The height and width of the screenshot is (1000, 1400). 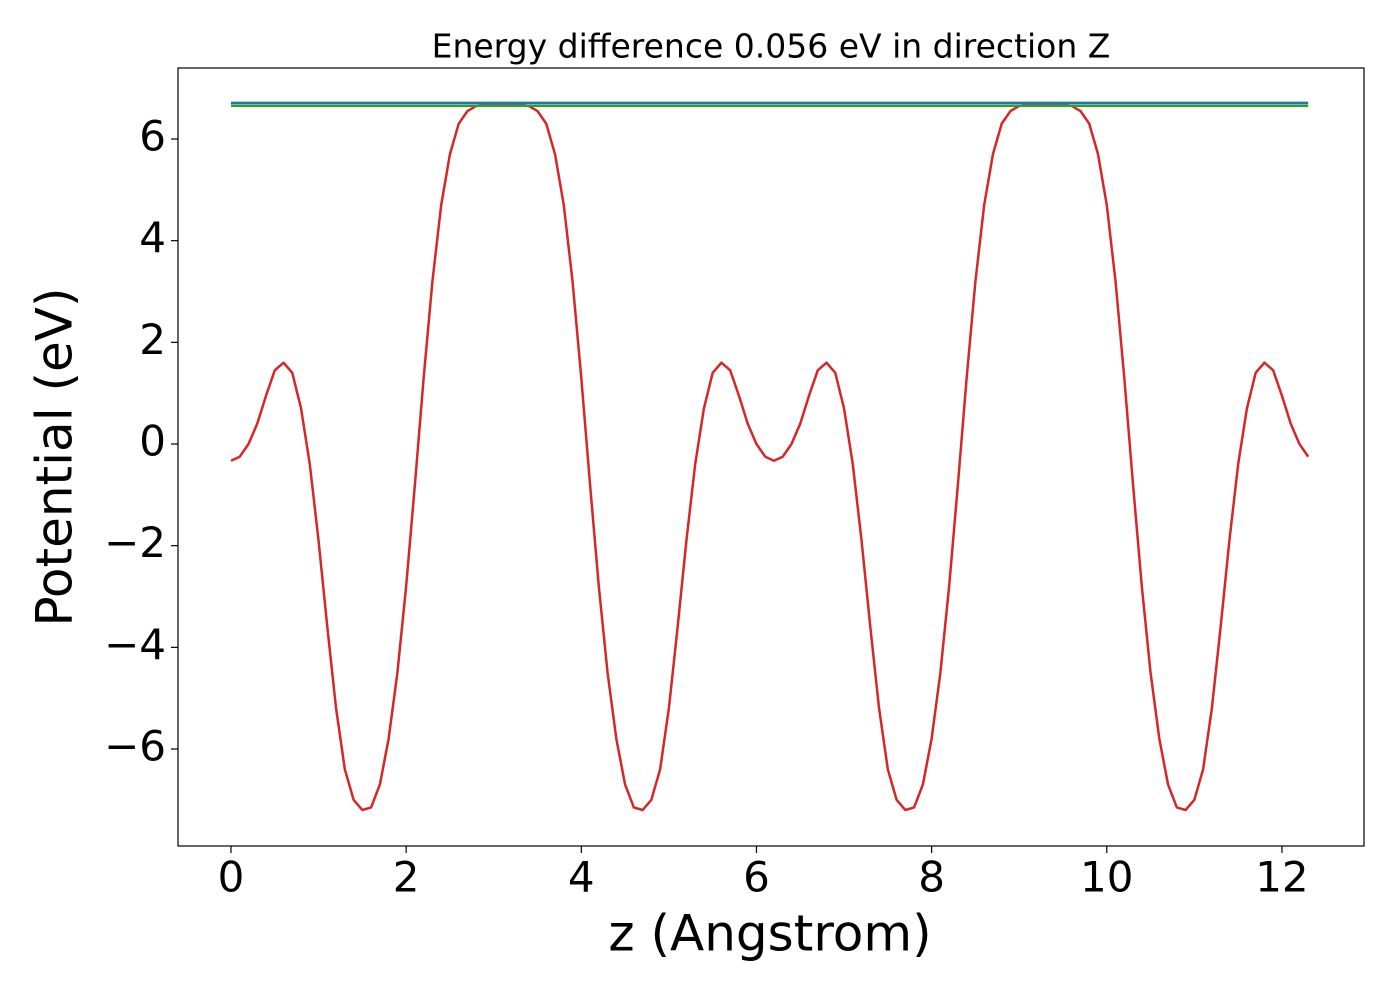 What do you see at coordinates (152, 136) in the screenshot?
I see `y-tick-label: 6` at bounding box center [152, 136].